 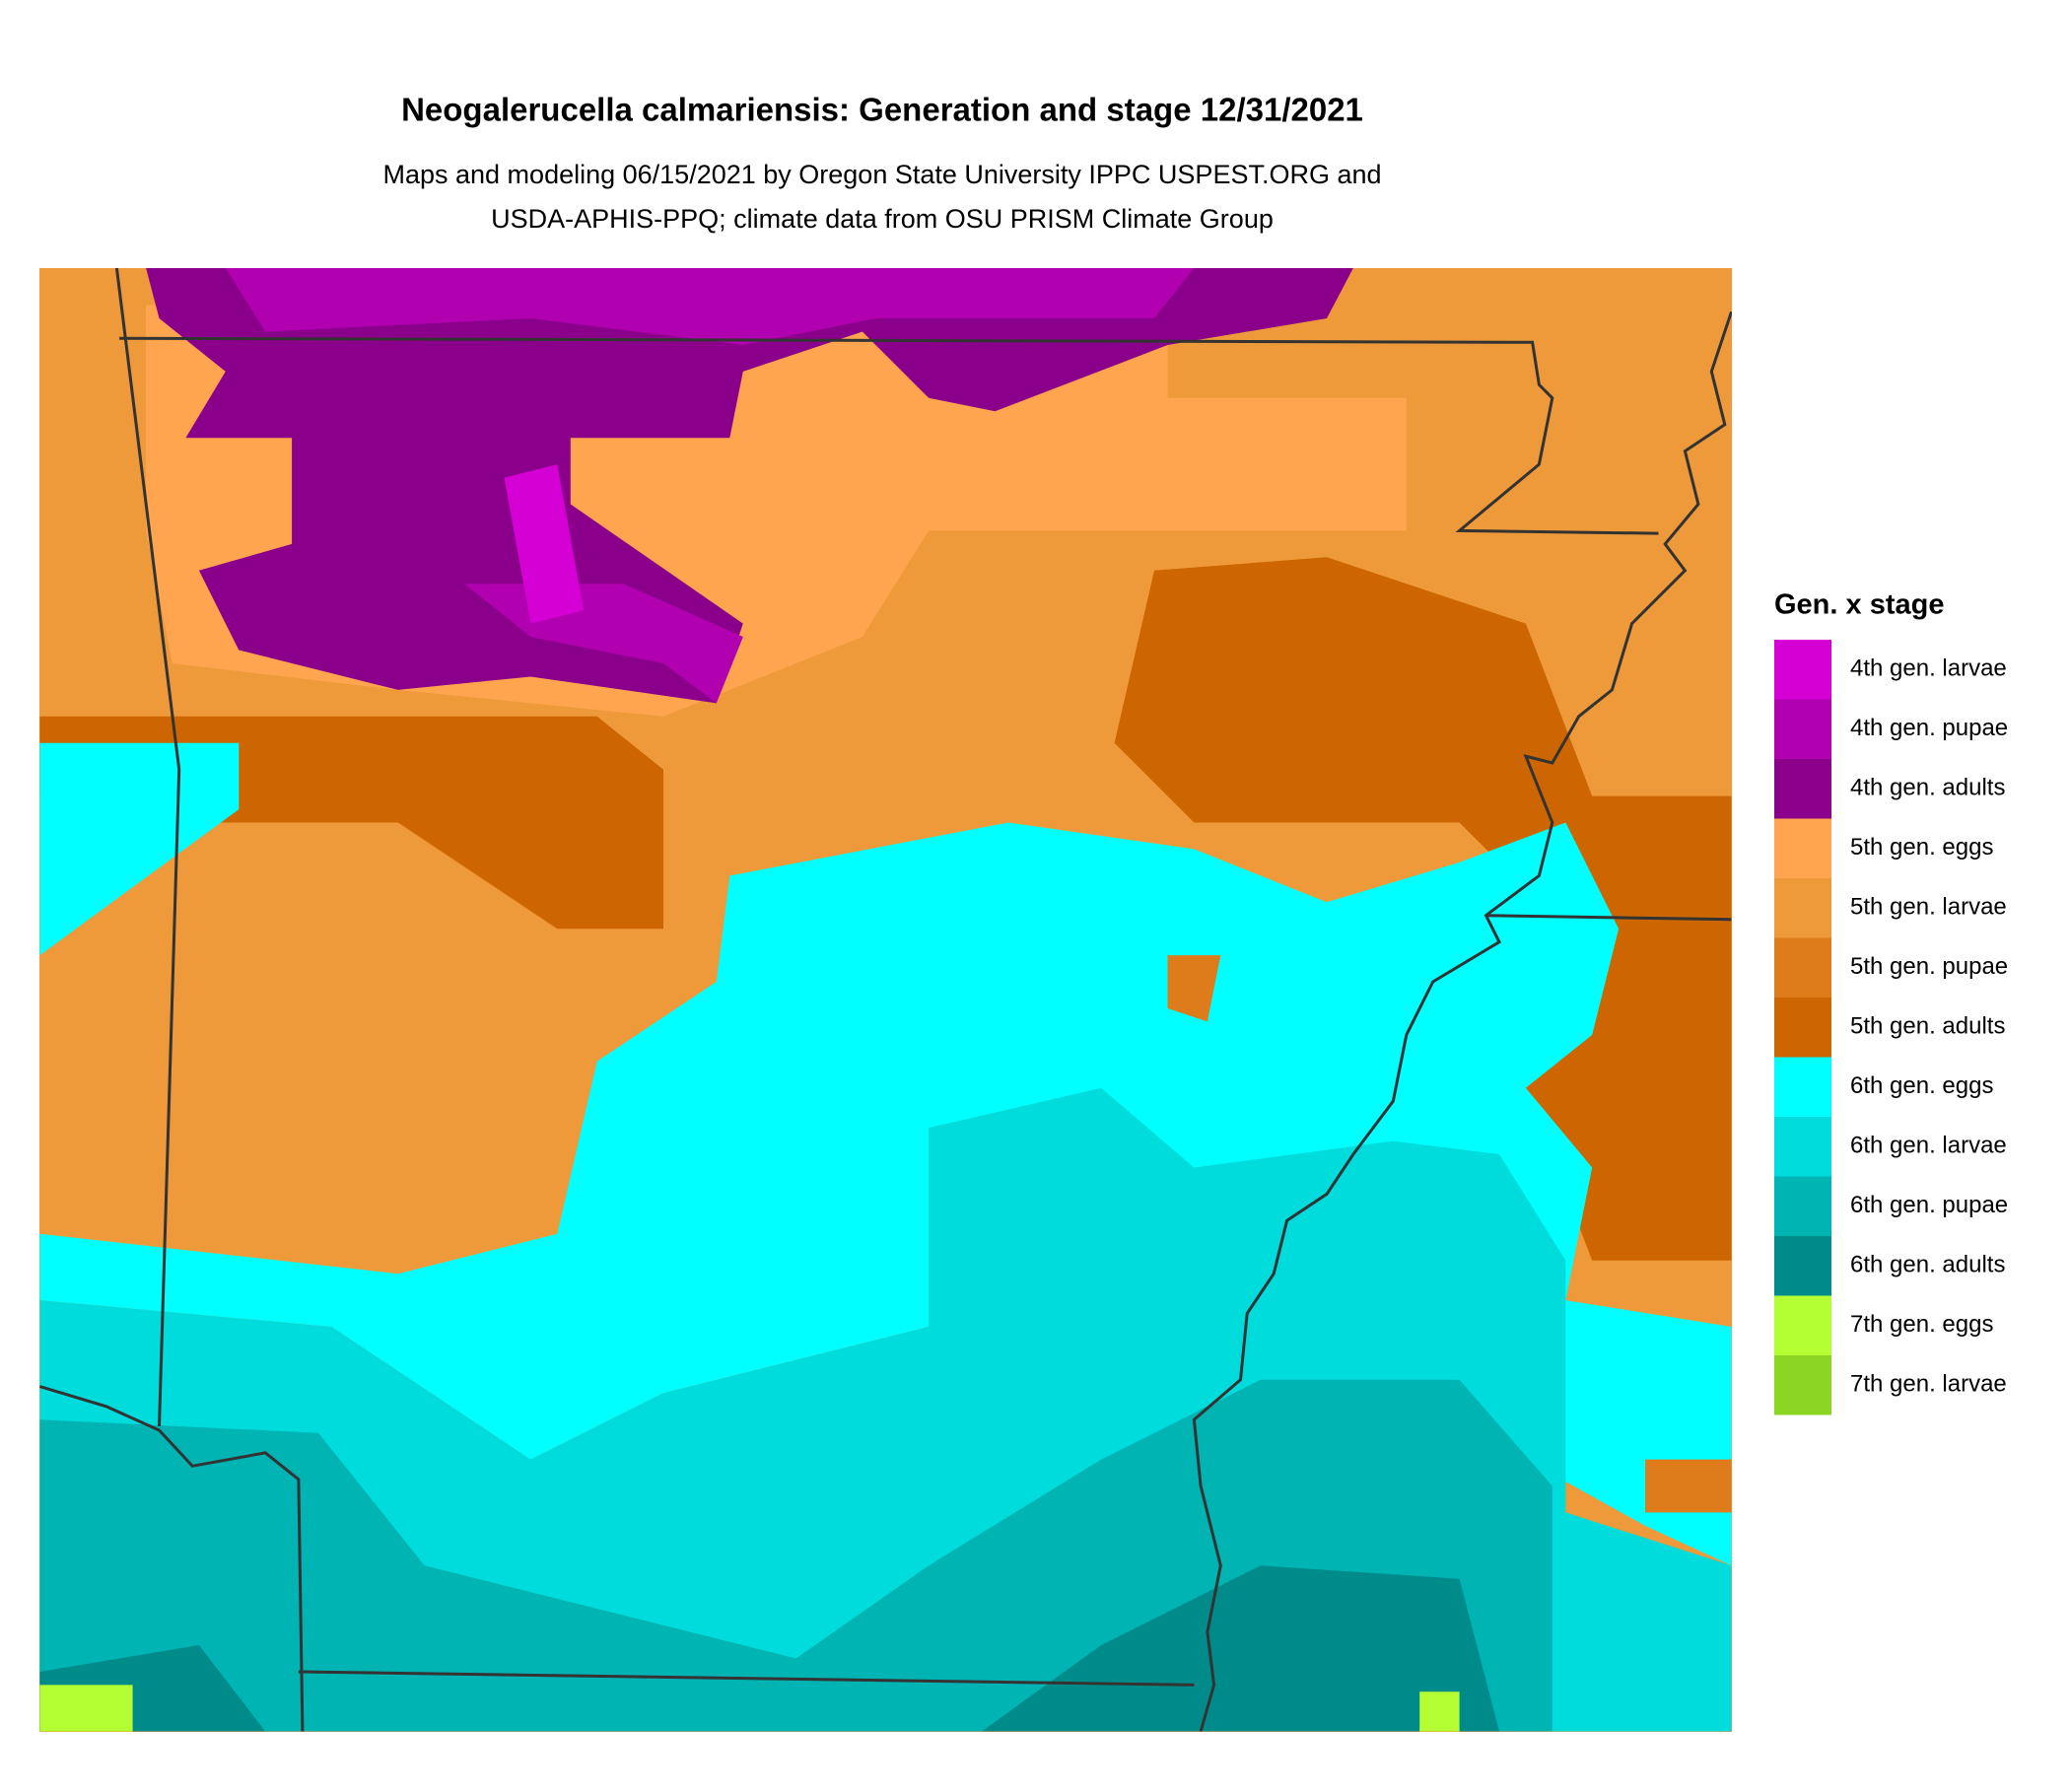 I want to click on legend-label: 5th gen. larvae, so click(x=1929, y=906).